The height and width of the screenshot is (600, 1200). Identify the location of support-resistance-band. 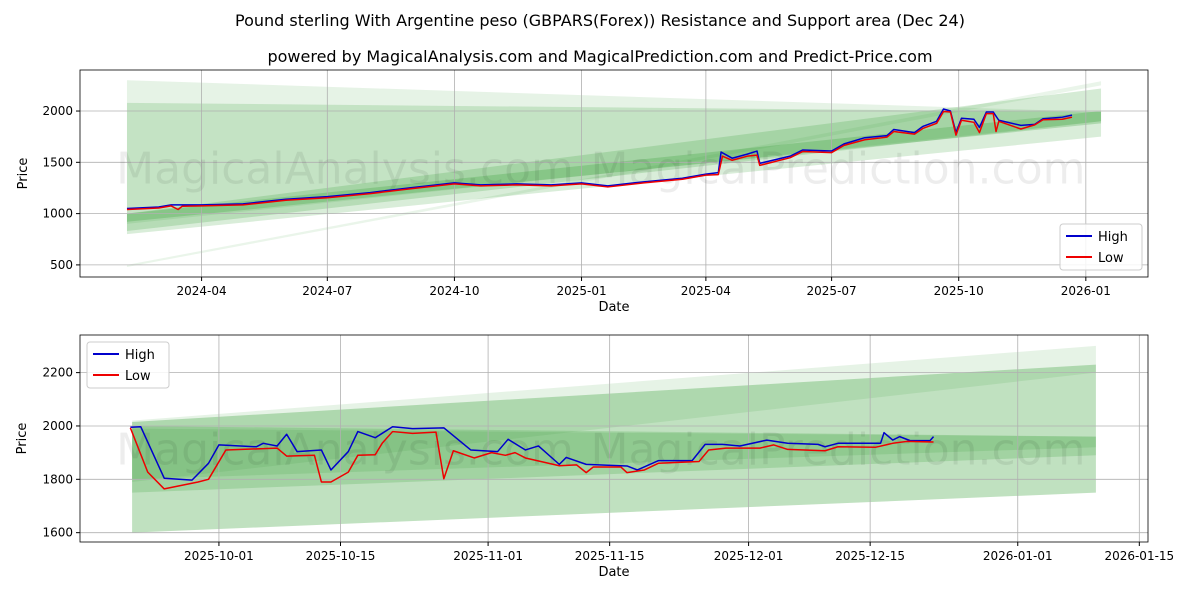
(614, 454).